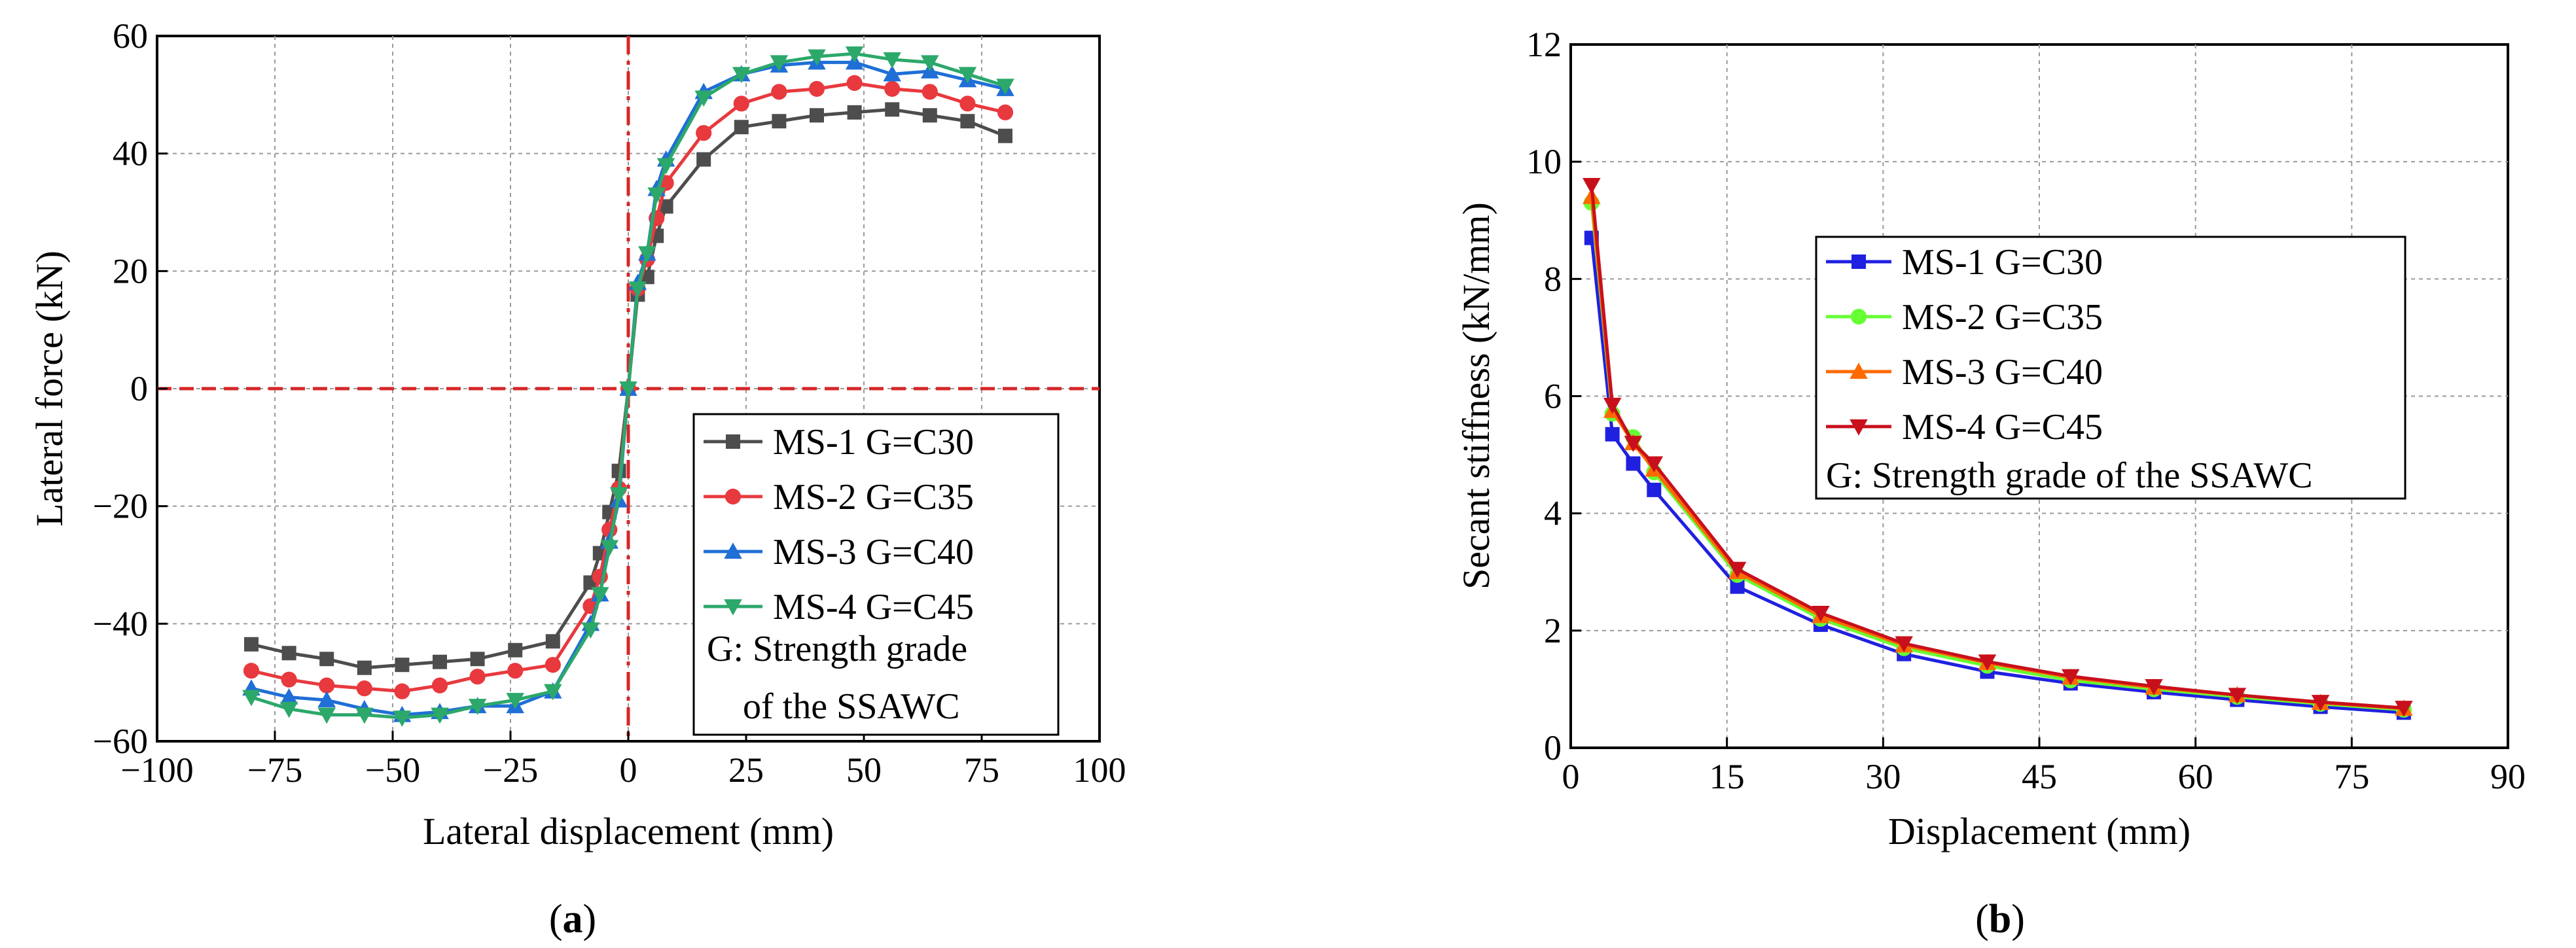 The height and width of the screenshot is (948, 2576). Describe the element at coordinates (130, 153) in the screenshot. I see `panel-a-y-tick-label: 40` at that location.